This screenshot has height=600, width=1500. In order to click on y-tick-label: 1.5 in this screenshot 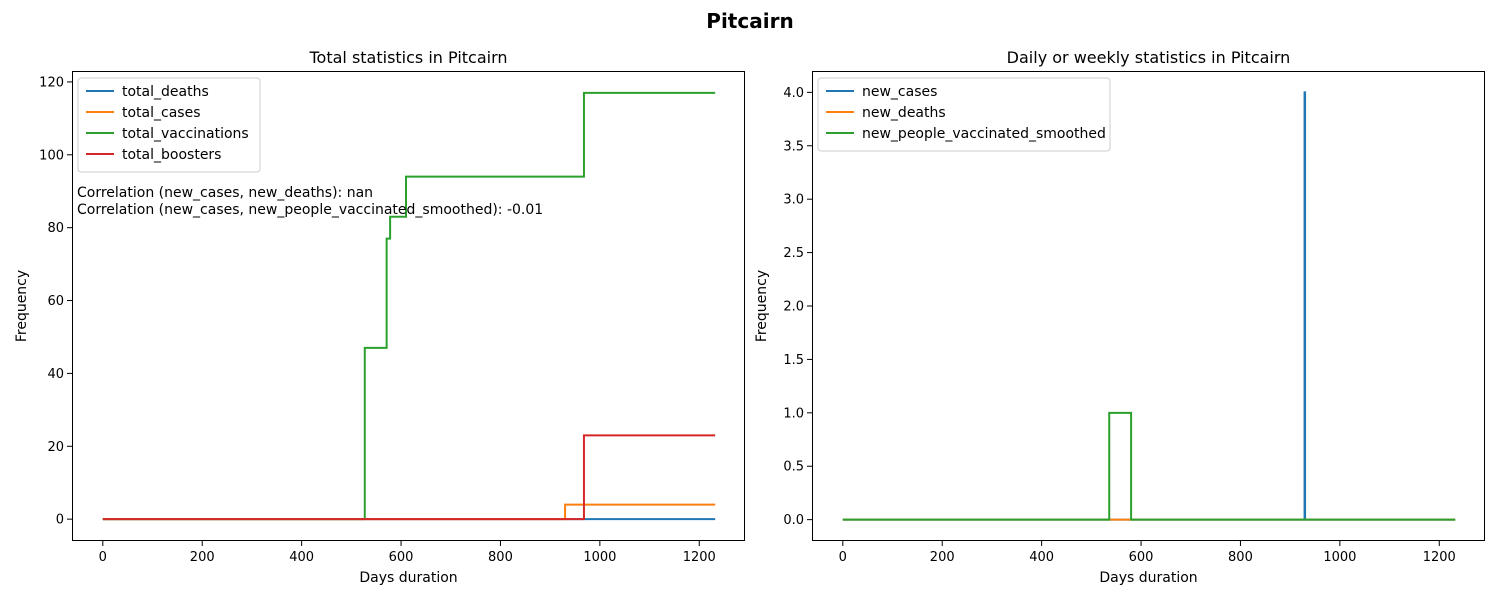, I will do `click(793, 360)`.